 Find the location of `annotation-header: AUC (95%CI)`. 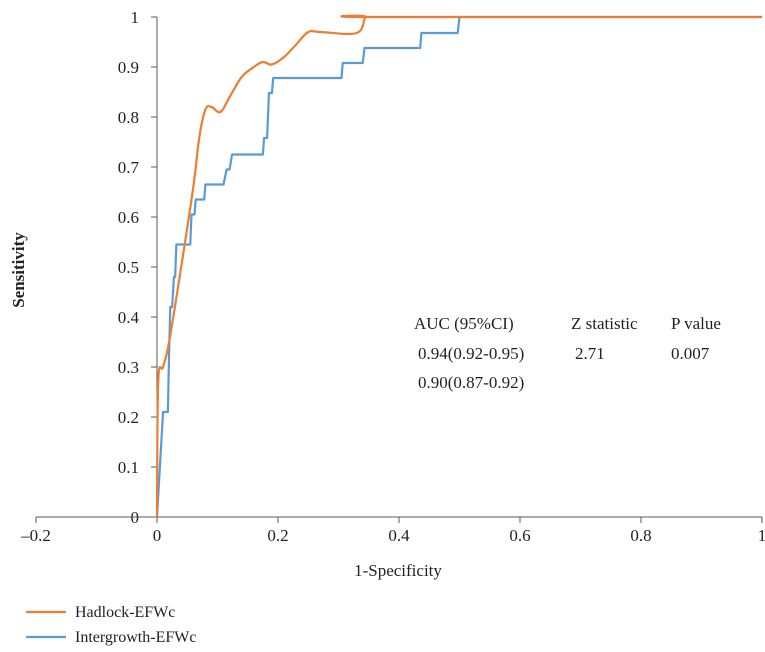

annotation-header: AUC (95%CI) is located at coordinates (464, 323).